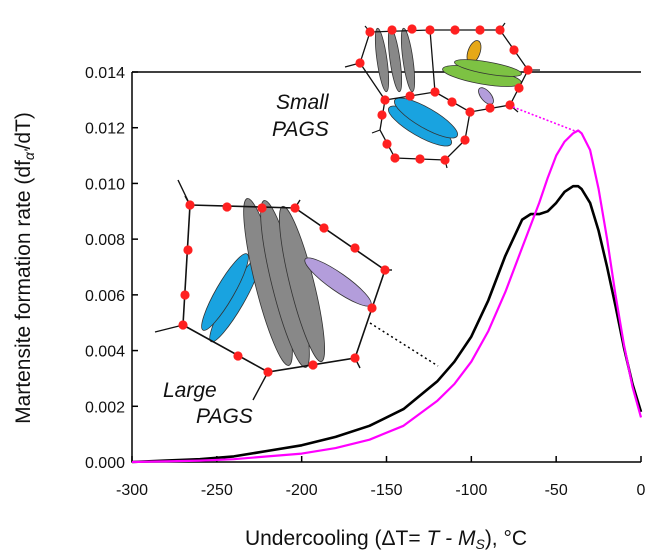  I want to click on annotation-large-pags: Large PAGS, so click(208, 403).